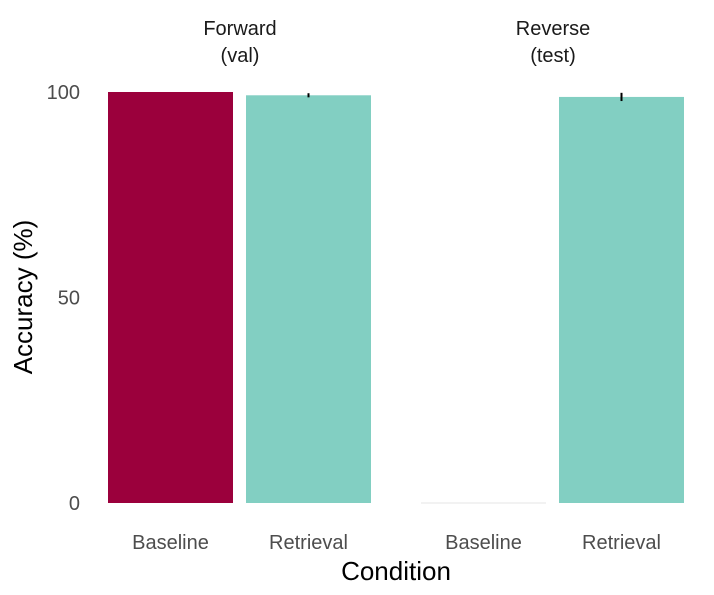 The image size is (714, 595). Describe the element at coordinates (240, 56) in the screenshot. I see `panel-title-forward-line2: (val)` at that location.